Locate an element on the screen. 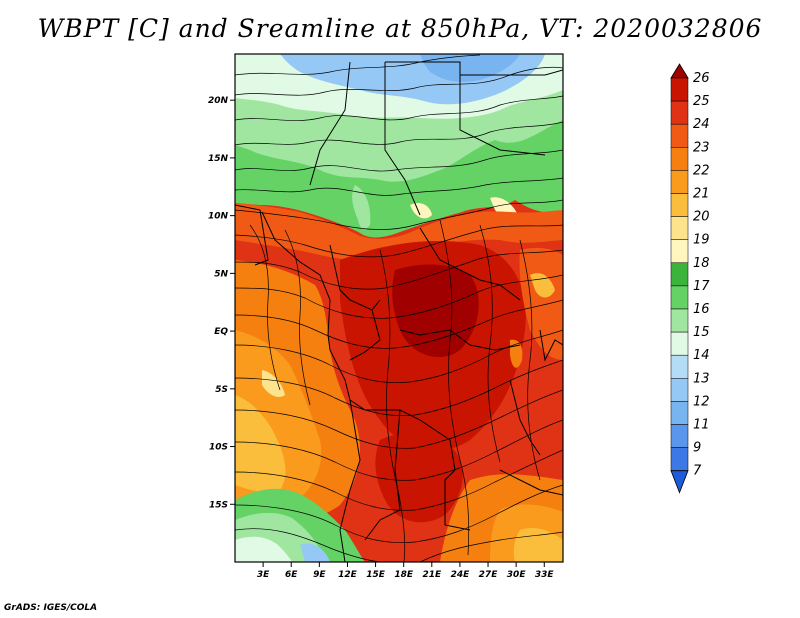  latitude-axis: 20N 15N 10N 5N EQ 5S 10S 15S is located at coordinates (221, 303).